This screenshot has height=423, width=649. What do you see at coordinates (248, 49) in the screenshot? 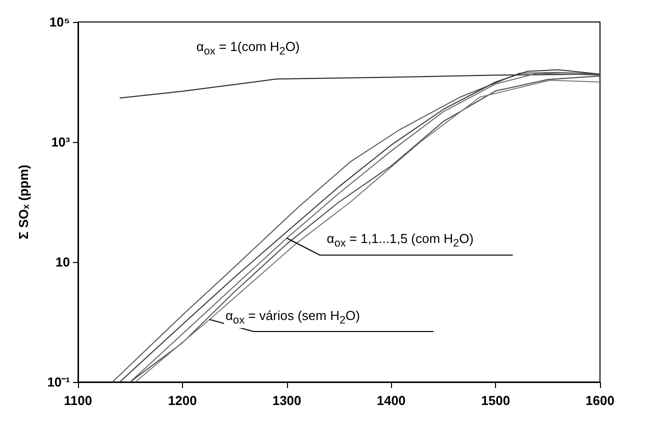
I see `annotation: α$_{ox}$ = 1(com H$_{2}$O)` at bounding box center [248, 49].